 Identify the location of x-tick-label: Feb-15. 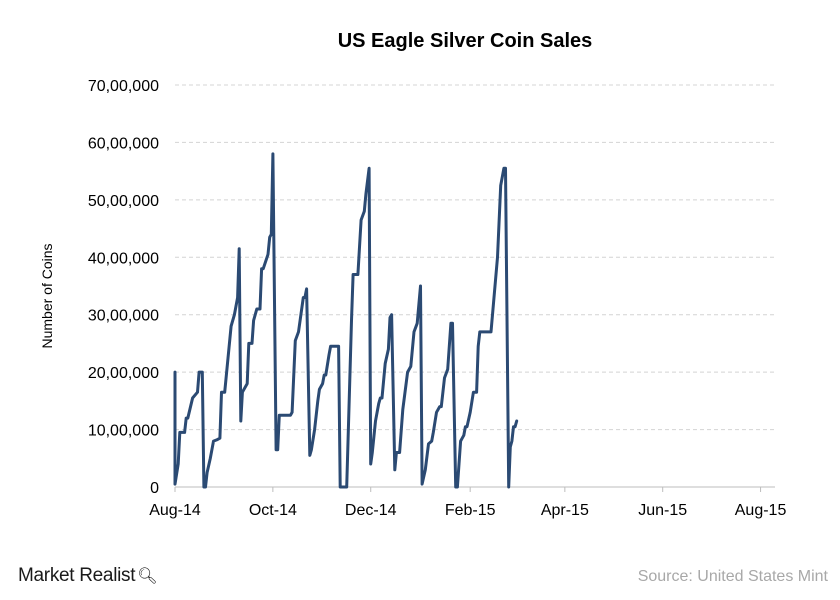
(470, 510).